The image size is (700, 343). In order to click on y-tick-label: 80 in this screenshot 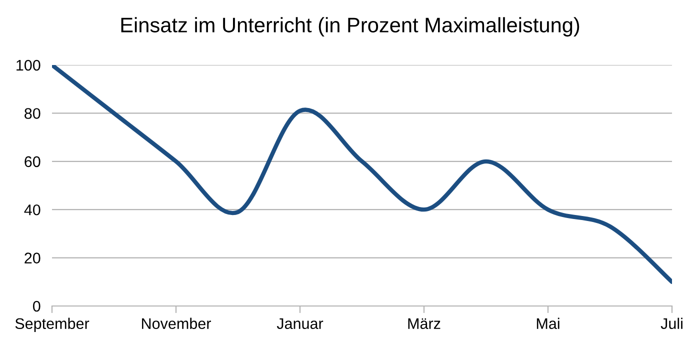, I will do `click(32, 113)`.